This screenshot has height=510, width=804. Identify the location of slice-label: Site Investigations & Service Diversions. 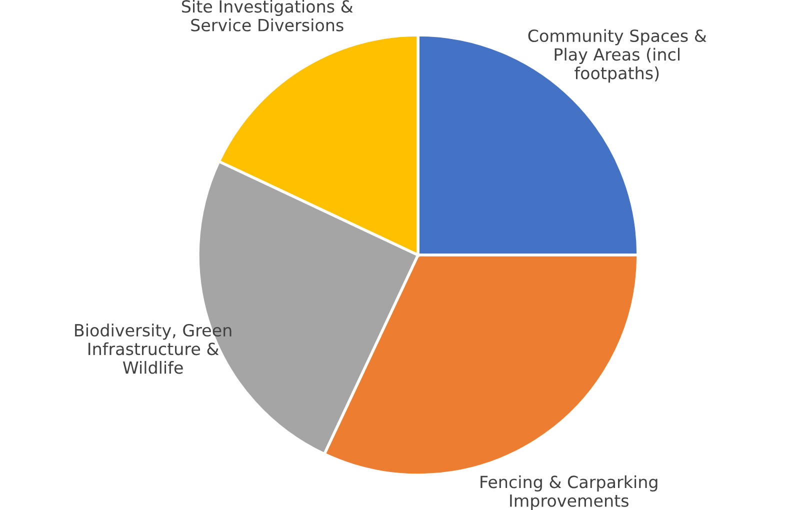
(267, 16).